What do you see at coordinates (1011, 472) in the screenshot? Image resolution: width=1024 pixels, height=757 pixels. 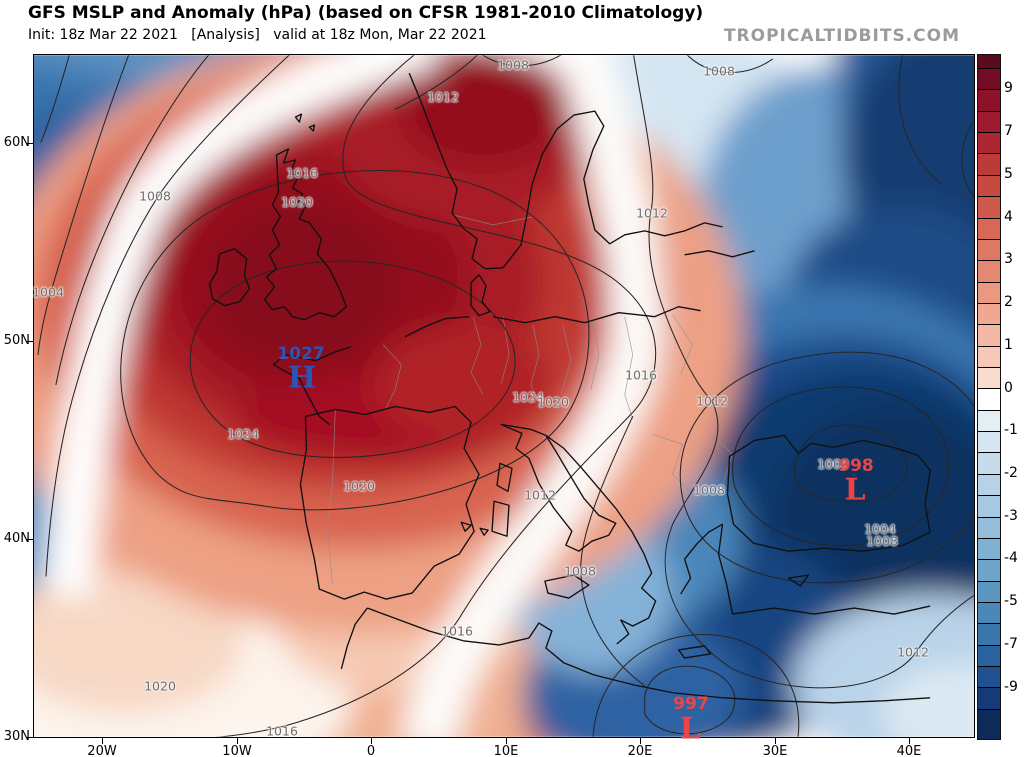 I see `colorbar-label: -2` at bounding box center [1011, 472].